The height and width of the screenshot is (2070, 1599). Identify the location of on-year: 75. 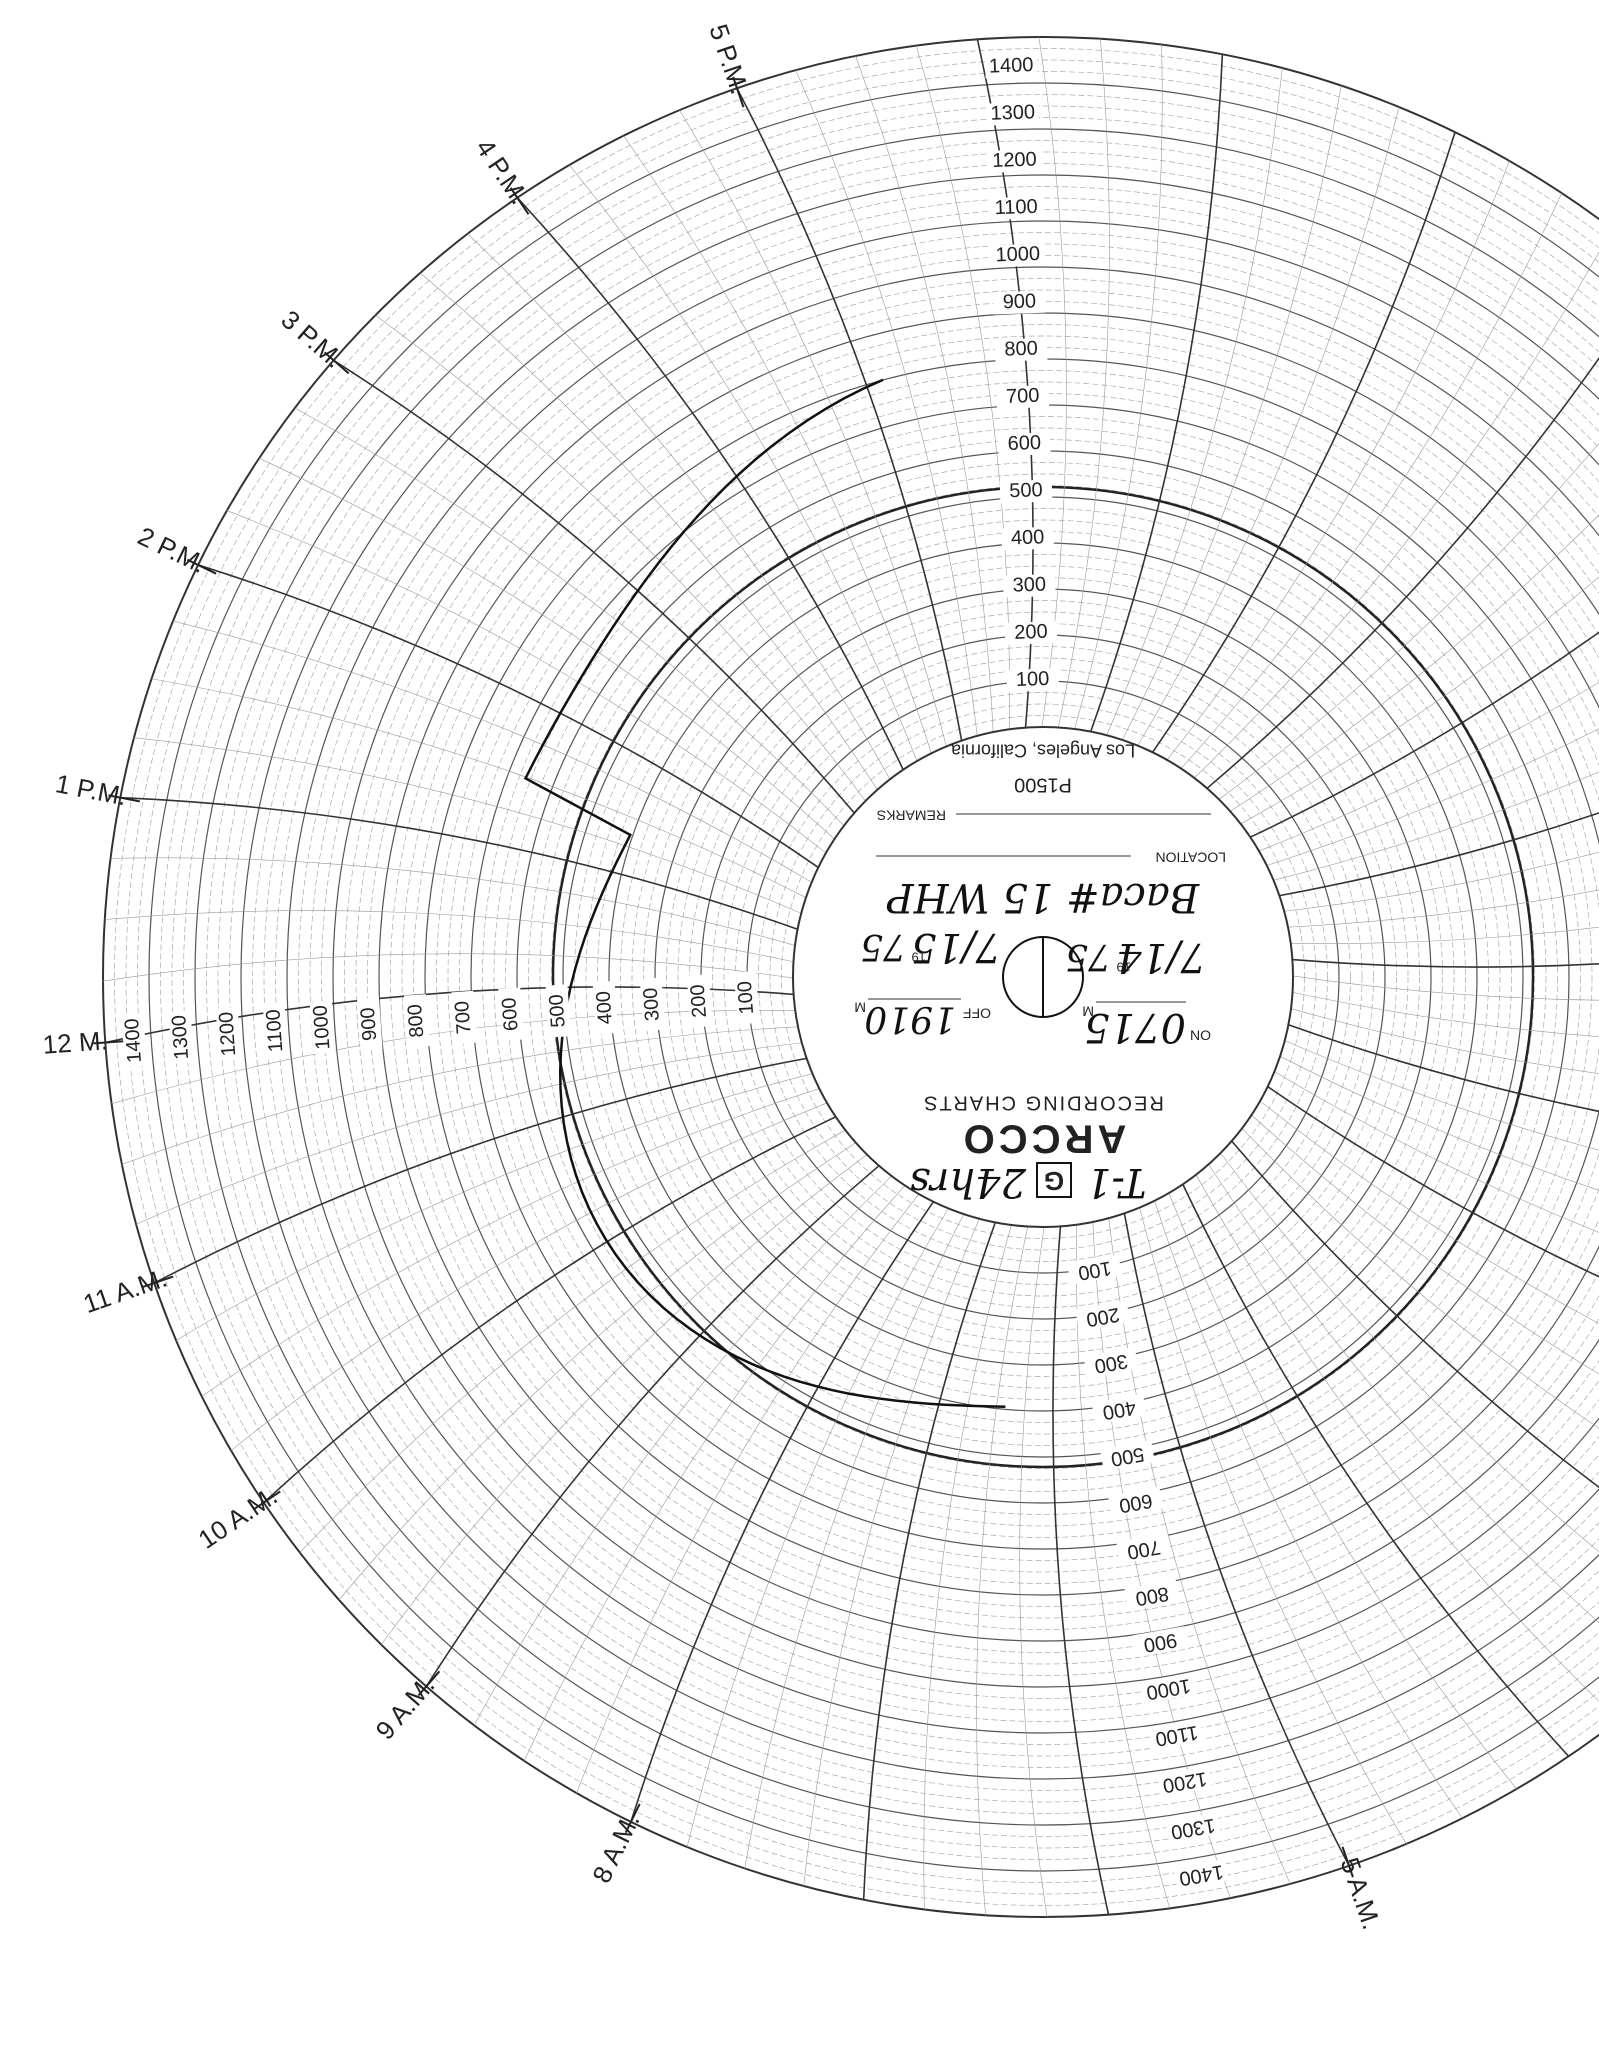
(1088, 956).